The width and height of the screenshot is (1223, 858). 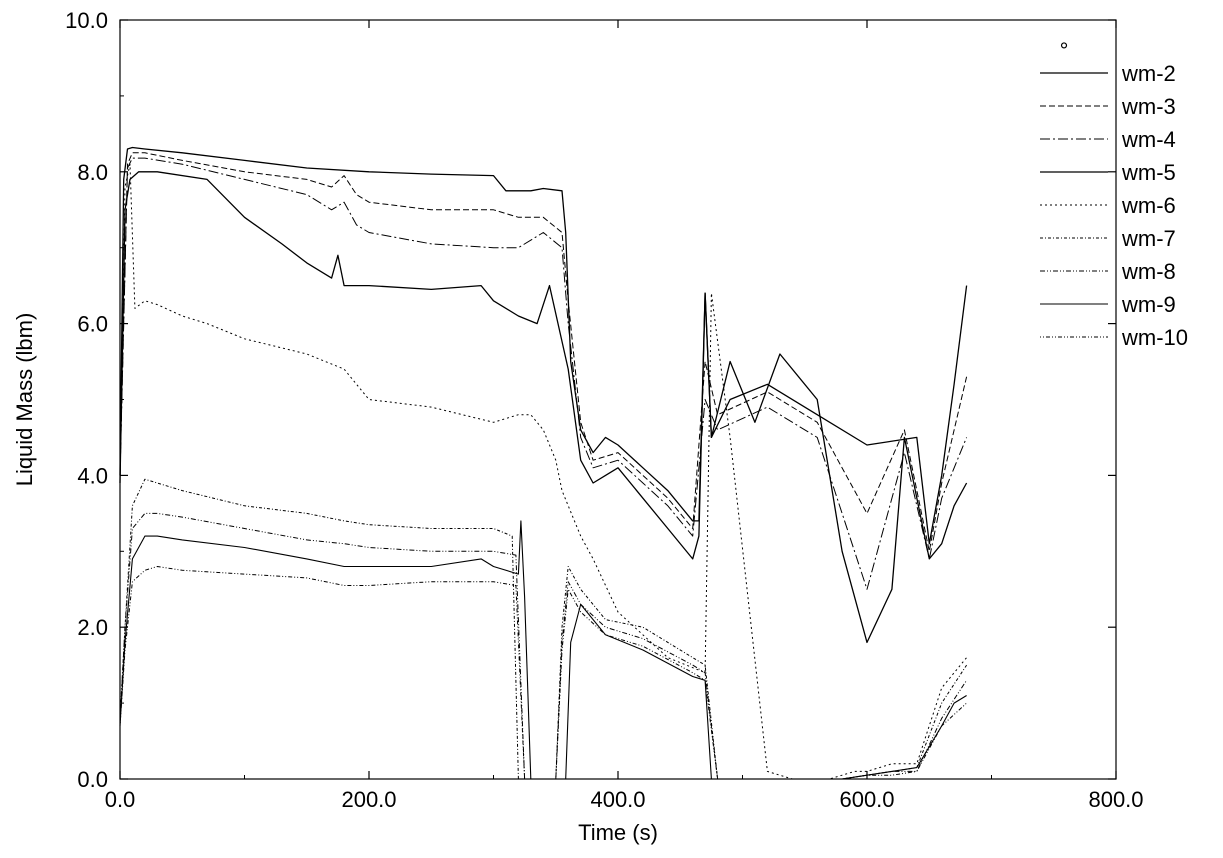 What do you see at coordinates (1148, 304) in the screenshot?
I see `legend-label: wm-9` at bounding box center [1148, 304].